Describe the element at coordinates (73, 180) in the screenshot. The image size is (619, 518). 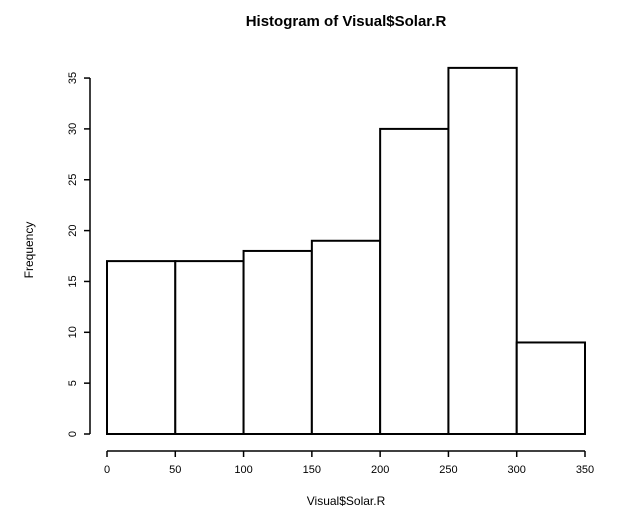
I see `y-tick-label: 25` at that location.